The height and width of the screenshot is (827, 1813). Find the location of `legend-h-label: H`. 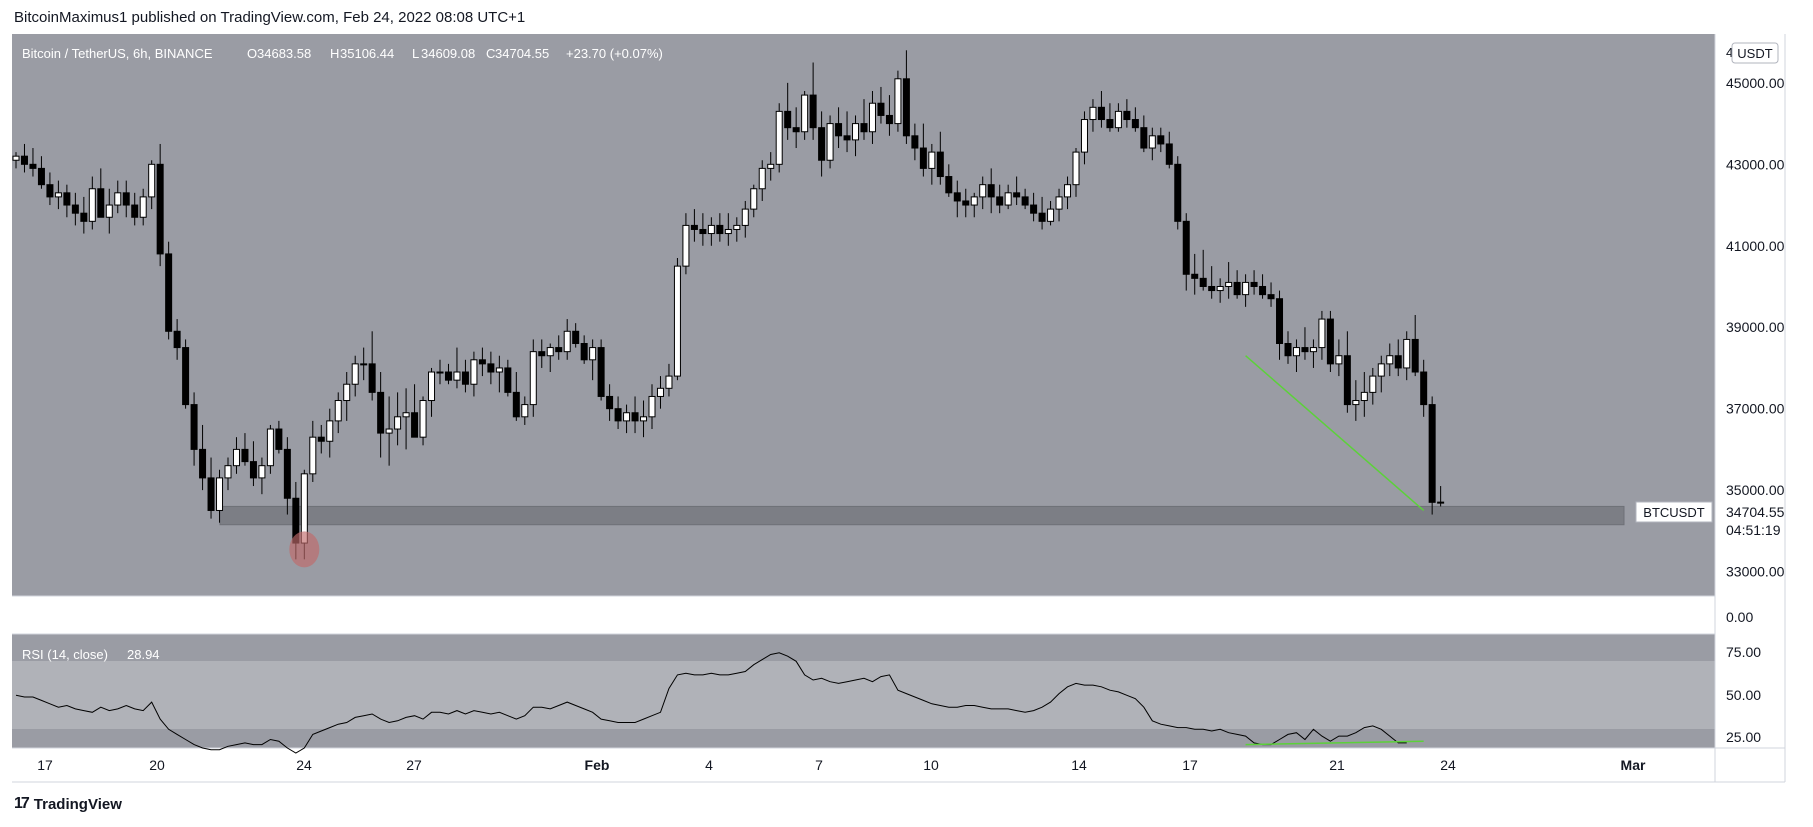

legend-h-label: H is located at coordinates (334, 53).